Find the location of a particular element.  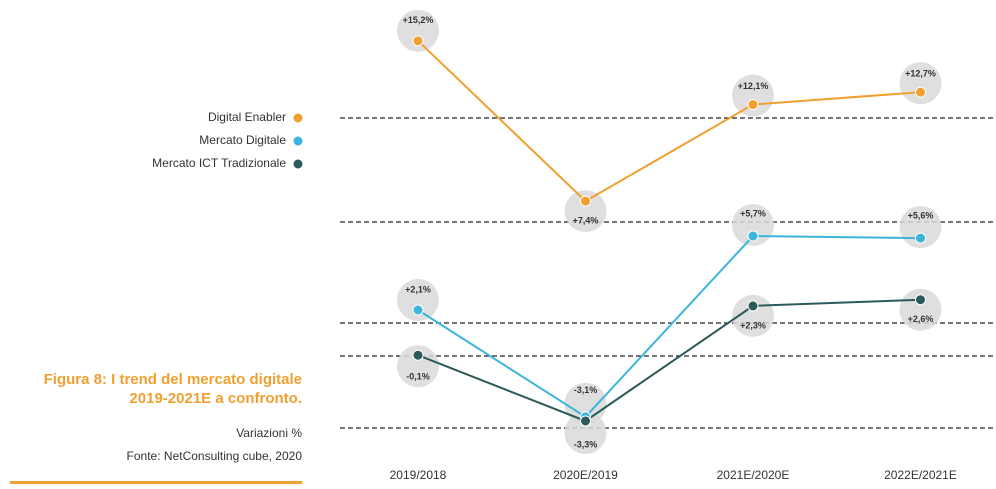

value-label: +15,2% is located at coordinates (418, 20).